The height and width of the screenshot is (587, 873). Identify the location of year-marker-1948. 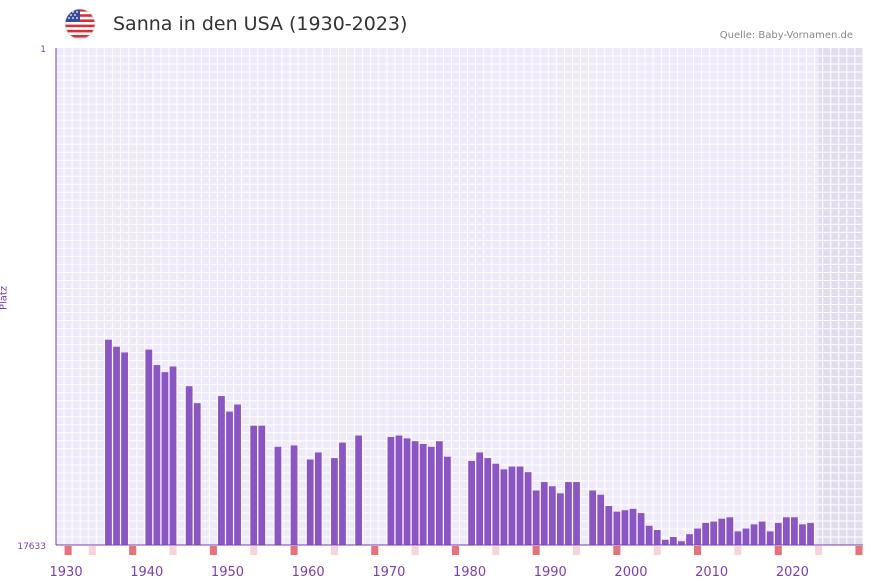
(213, 550).